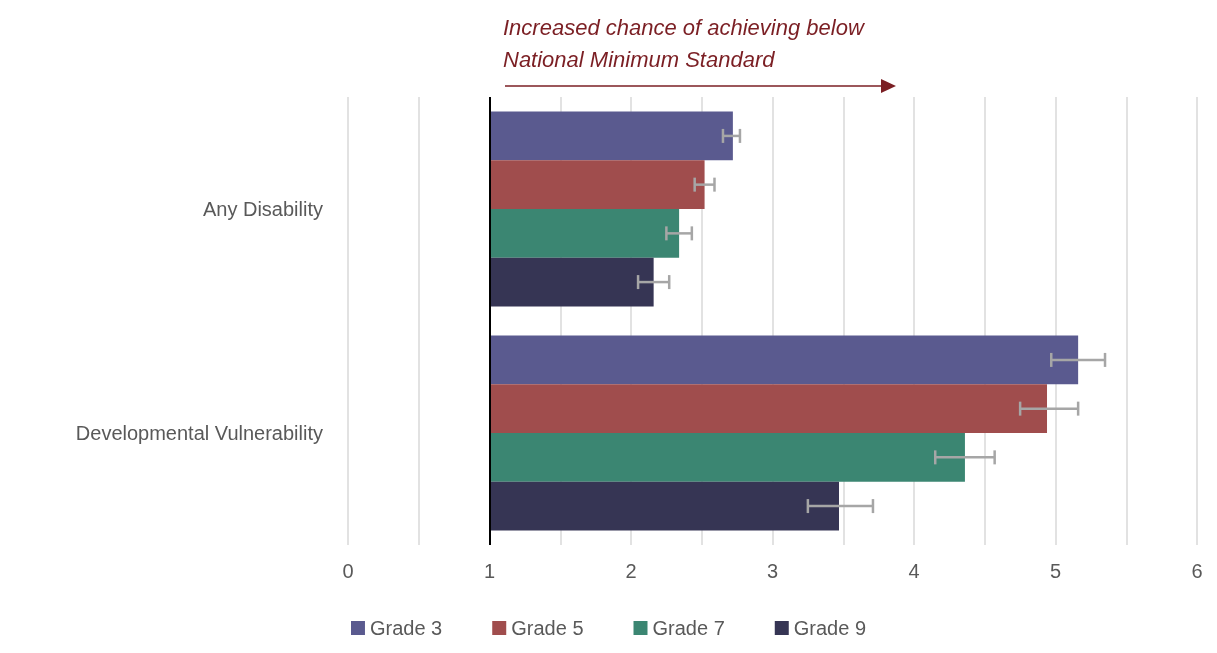  I want to click on y-tick-label: Developmental Vulnerability, so click(199, 433).